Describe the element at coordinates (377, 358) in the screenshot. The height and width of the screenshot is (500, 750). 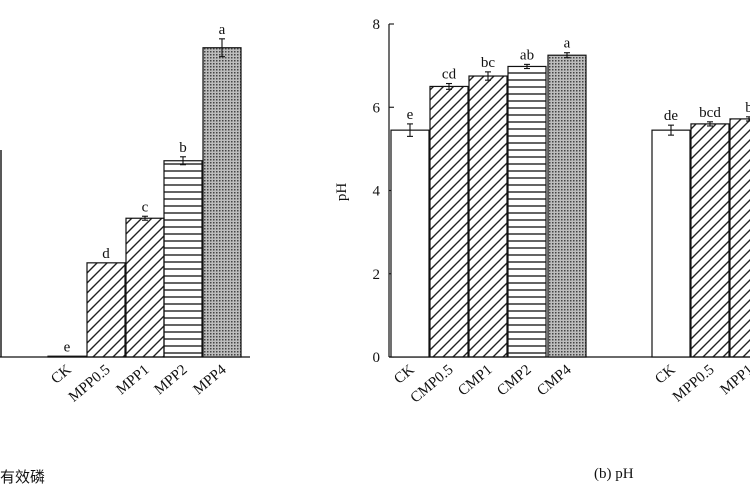
I see `ph-y-tick-label-0: 0` at that location.